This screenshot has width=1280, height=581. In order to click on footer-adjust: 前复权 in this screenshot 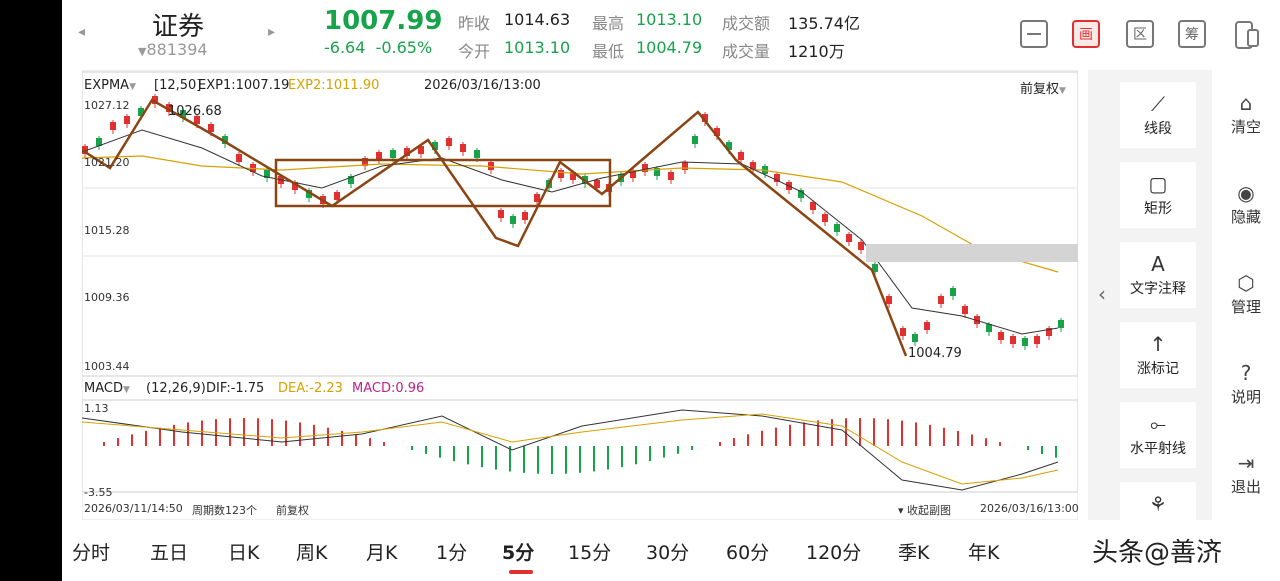, I will do `click(292, 510)`.